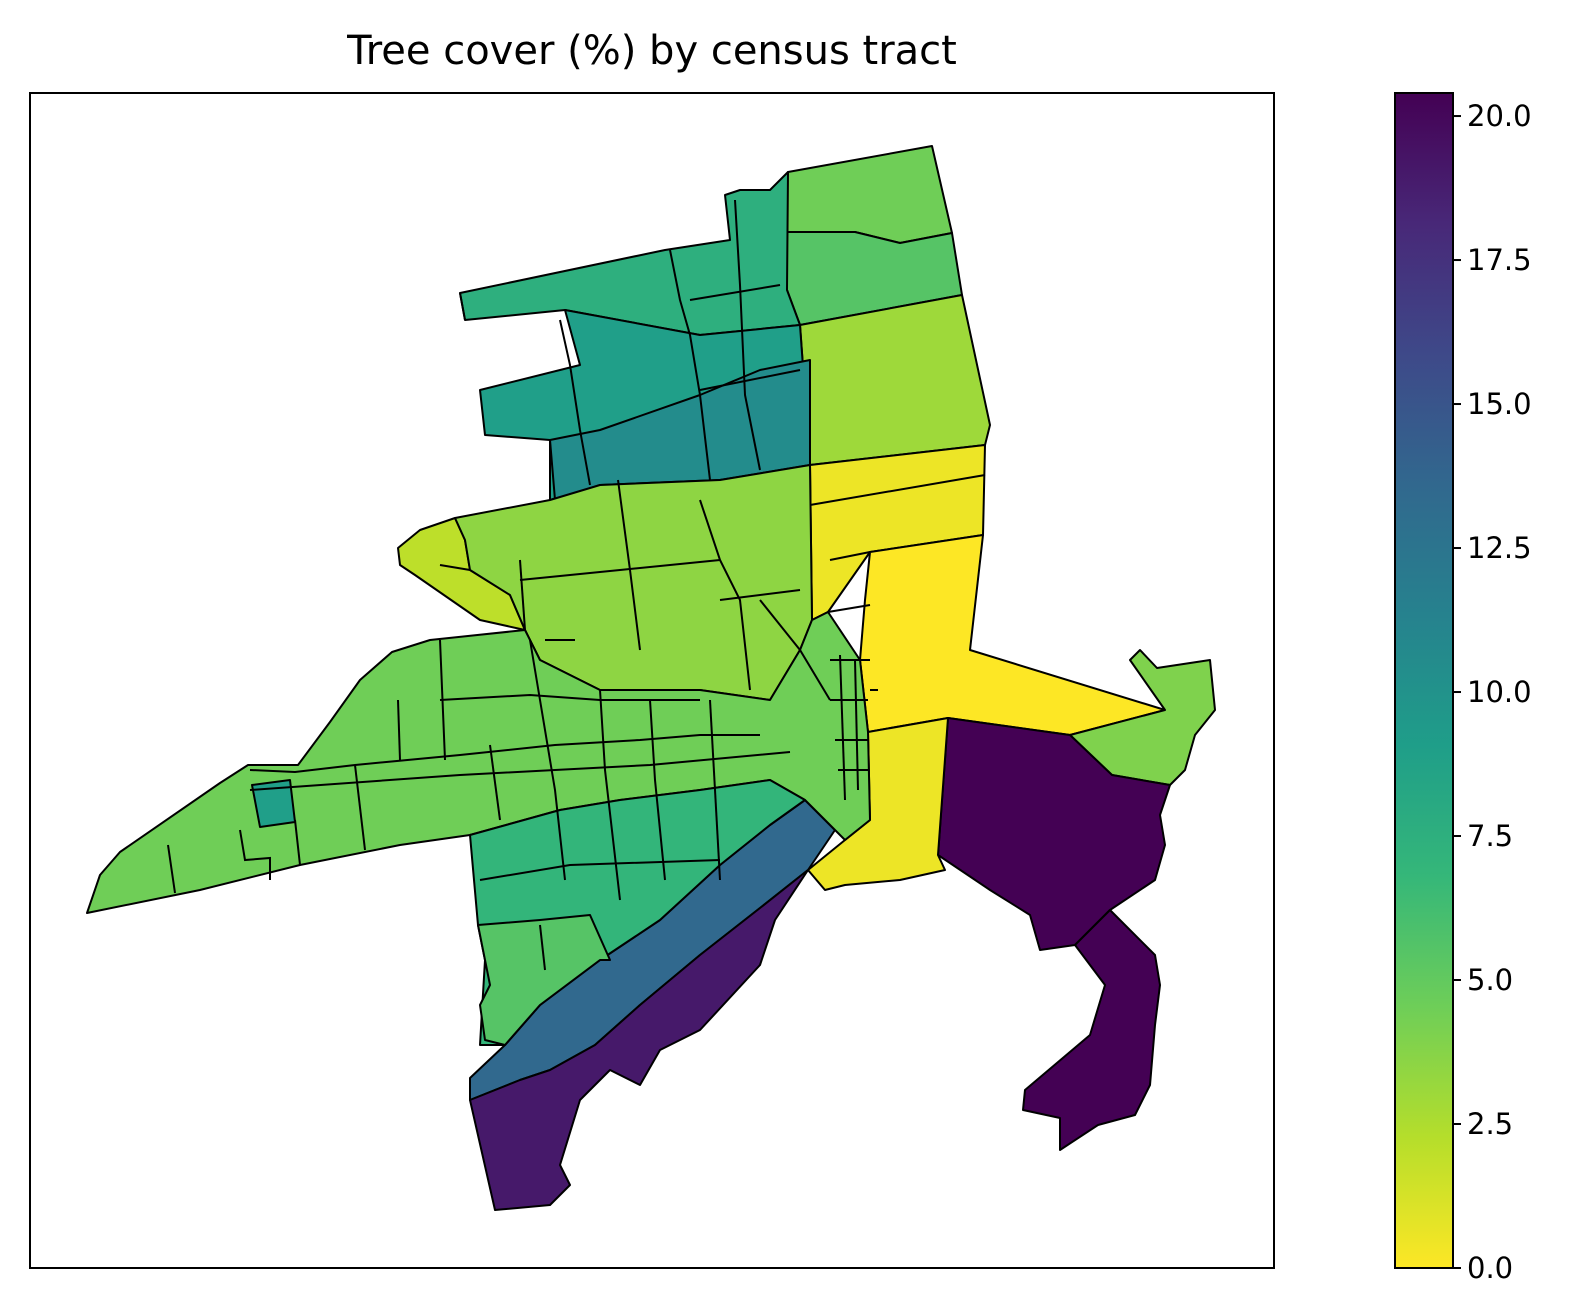  Describe the element at coordinates (1054, 834) in the screenshot. I see `tract-se-purple-shore` at that location.